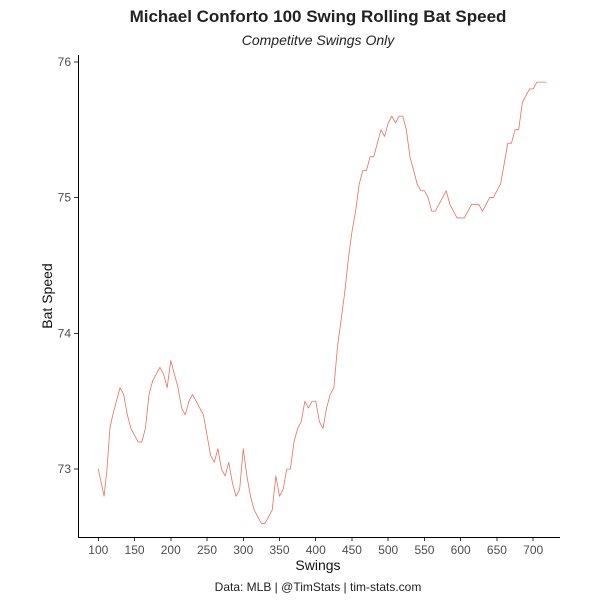 The image size is (600, 600). What do you see at coordinates (352, 550) in the screenshot?
I see `x-tick-label: 450` at bounding box center [352, 550].